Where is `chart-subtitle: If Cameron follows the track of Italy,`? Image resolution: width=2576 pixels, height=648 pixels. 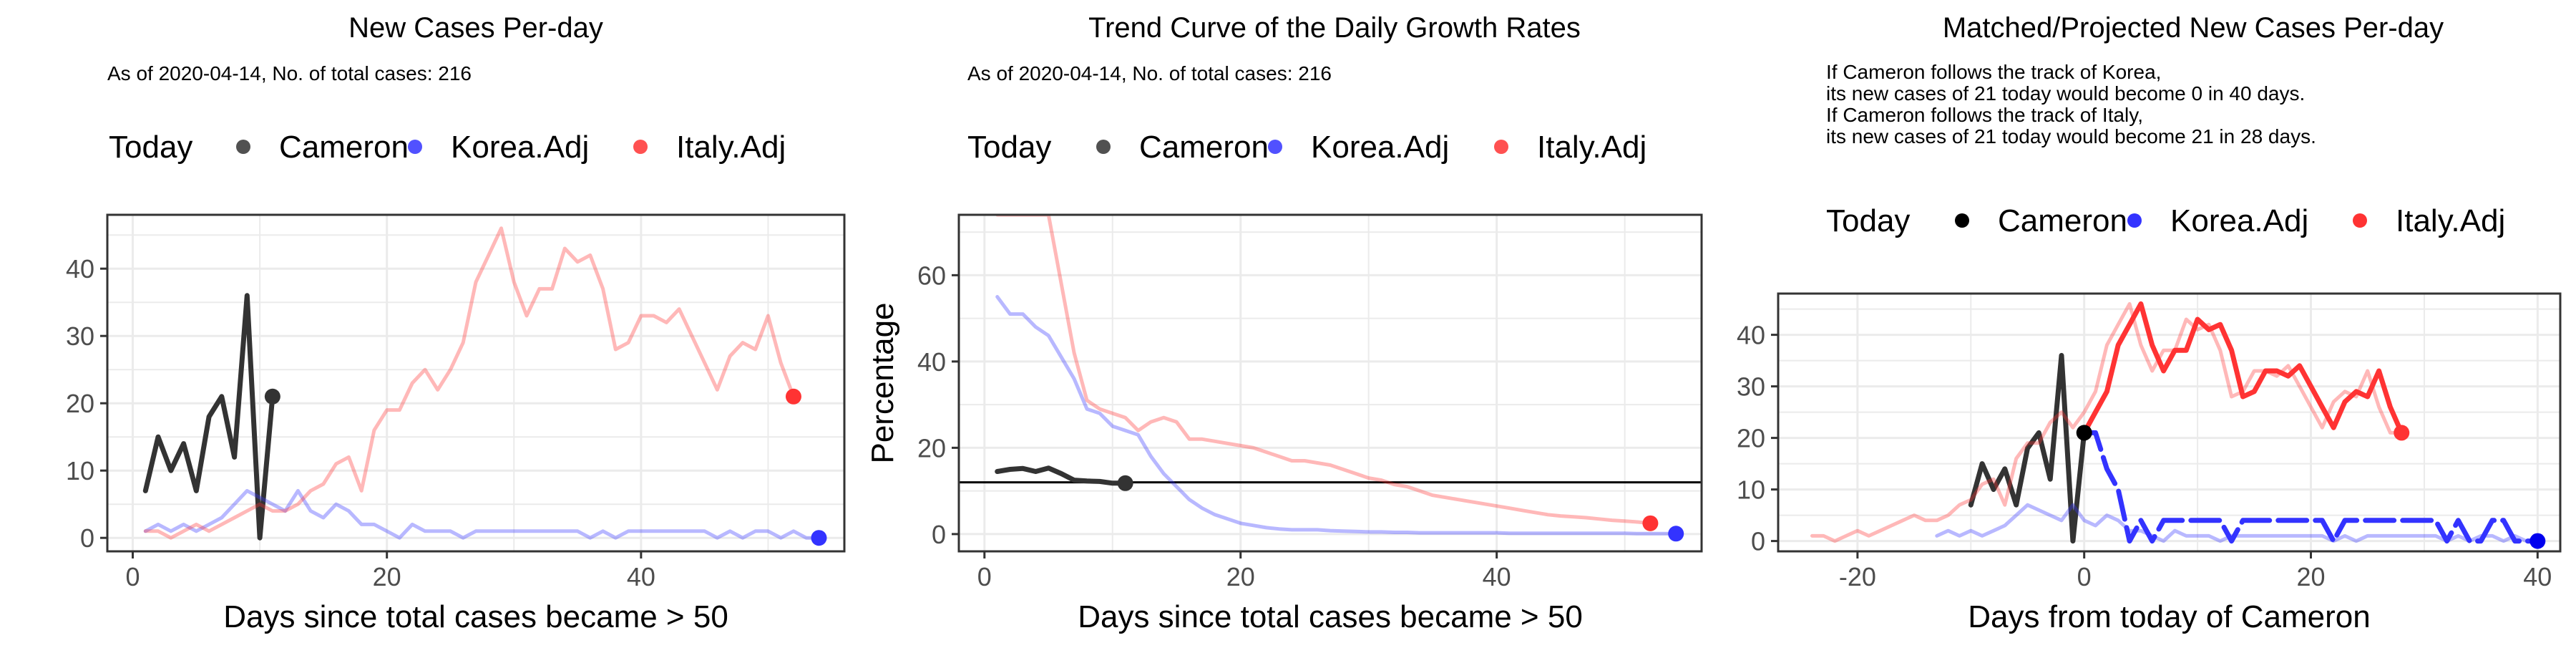
chart-subtitle: If Cameron follows the track of Italy, is located at coordinates (1984, 115).